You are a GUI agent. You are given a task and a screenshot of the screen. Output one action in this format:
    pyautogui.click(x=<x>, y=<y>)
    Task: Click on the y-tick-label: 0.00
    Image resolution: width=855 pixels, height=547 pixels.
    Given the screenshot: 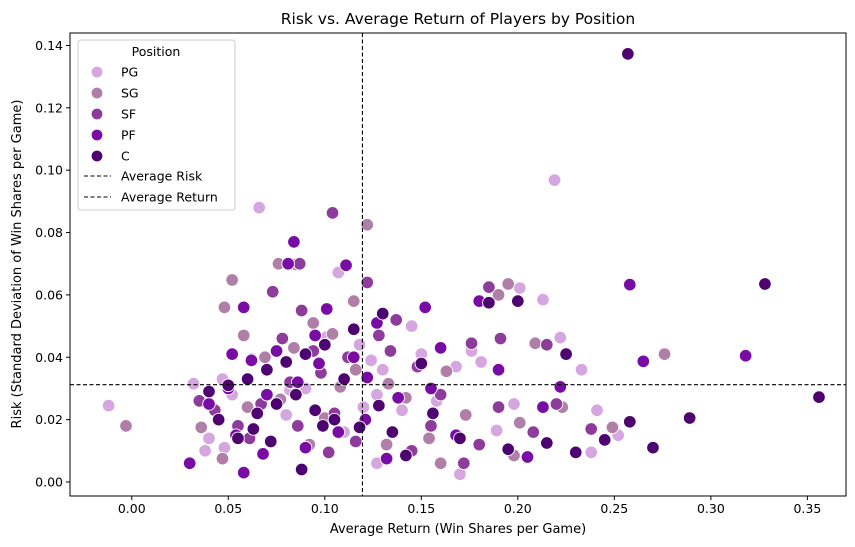 What is the action you would take?
    pyautogui.click(x=49, y=481)
    